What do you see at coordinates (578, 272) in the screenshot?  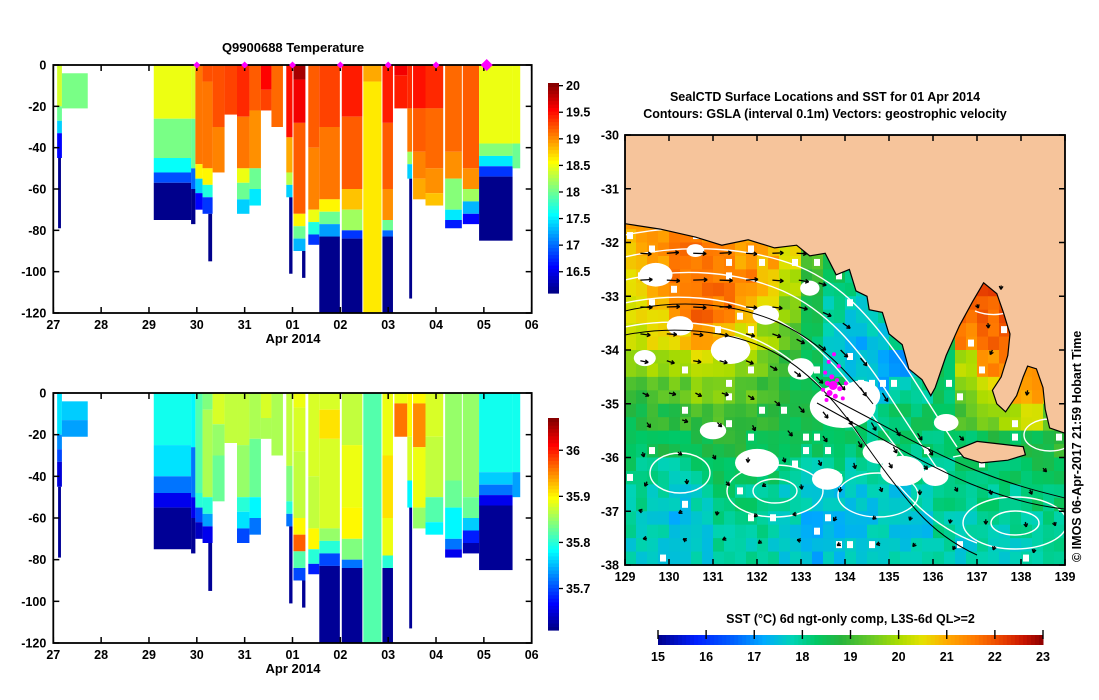 I see `svg-text: 16.5` at bounding box center [578, 272].